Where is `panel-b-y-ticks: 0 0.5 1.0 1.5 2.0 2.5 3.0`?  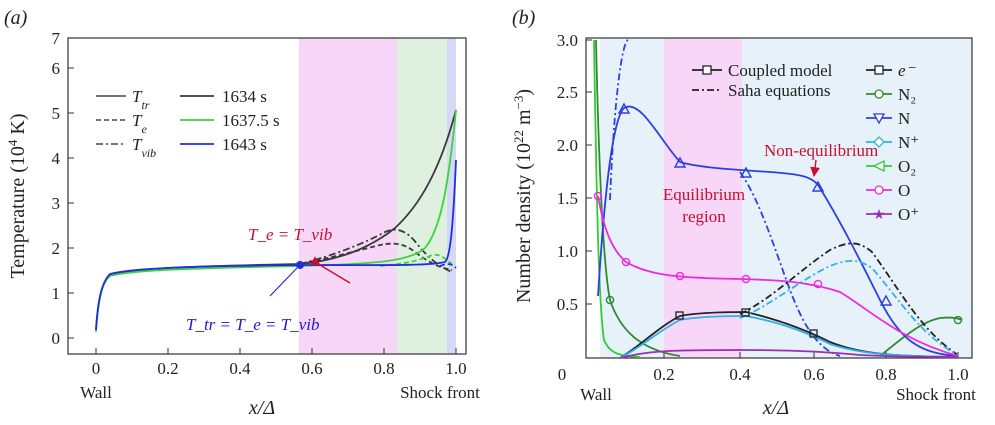
panel-b-y-ticks: 0 0.5 1.0 1.5 2.0 2.5 3.0 is located at coordinates (574, 207).